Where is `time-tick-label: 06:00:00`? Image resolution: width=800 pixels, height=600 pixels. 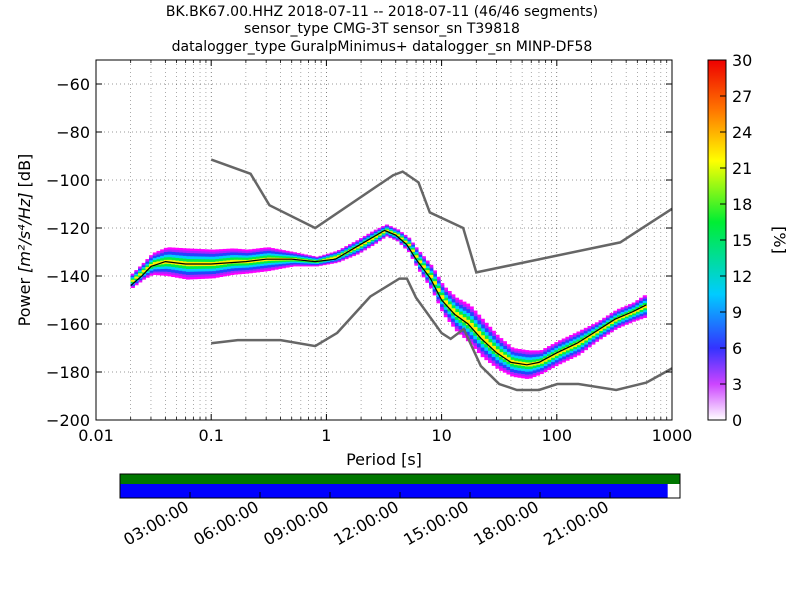
time-tick-label: 06:00:00 is located at coordinates (226, 523).